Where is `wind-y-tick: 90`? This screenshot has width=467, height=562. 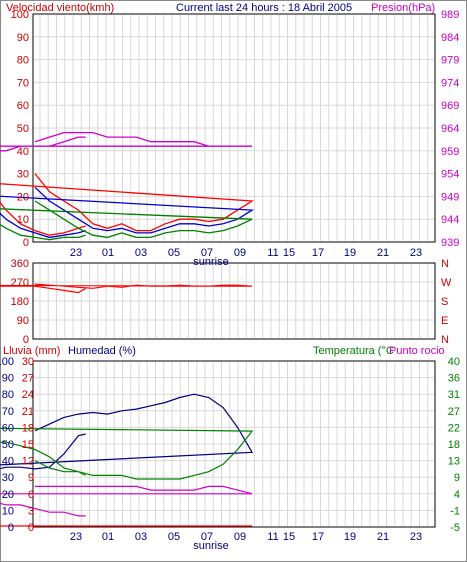
wind-y-tick: 90 is located at coordinates (23, 38).